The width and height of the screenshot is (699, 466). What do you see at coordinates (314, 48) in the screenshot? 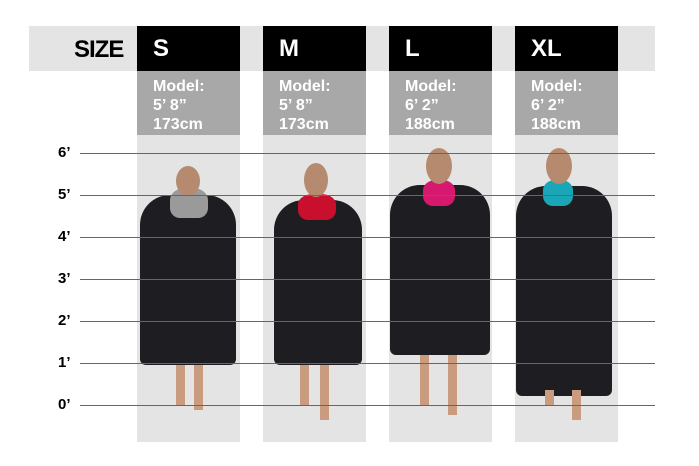
I see `size-name: M` at bounding box center [314, 48].